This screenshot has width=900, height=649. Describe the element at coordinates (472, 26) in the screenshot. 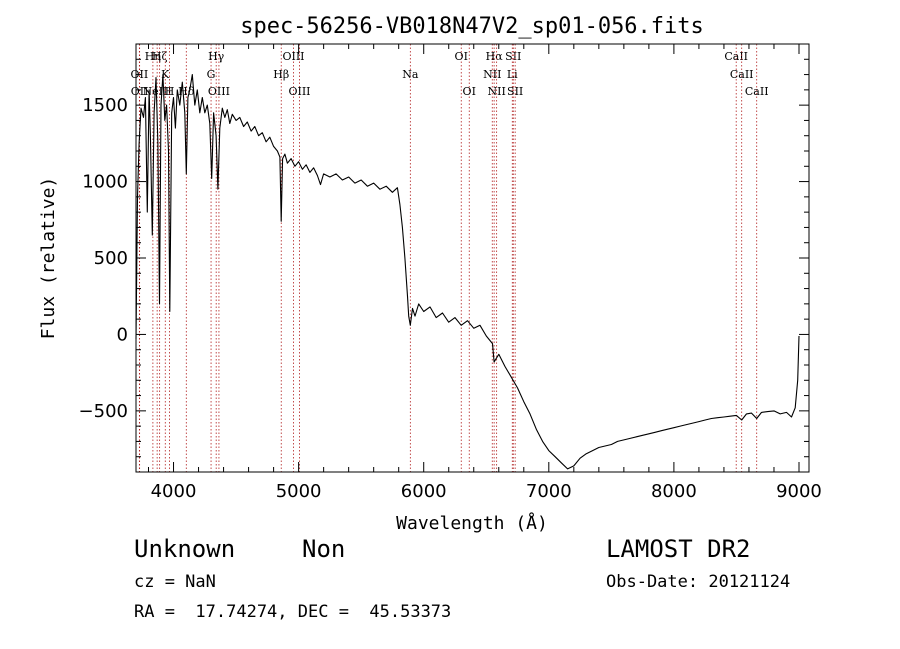

I see `chart-title: spec-56256-VB018N47V2_sp01-056.fits` at that location.